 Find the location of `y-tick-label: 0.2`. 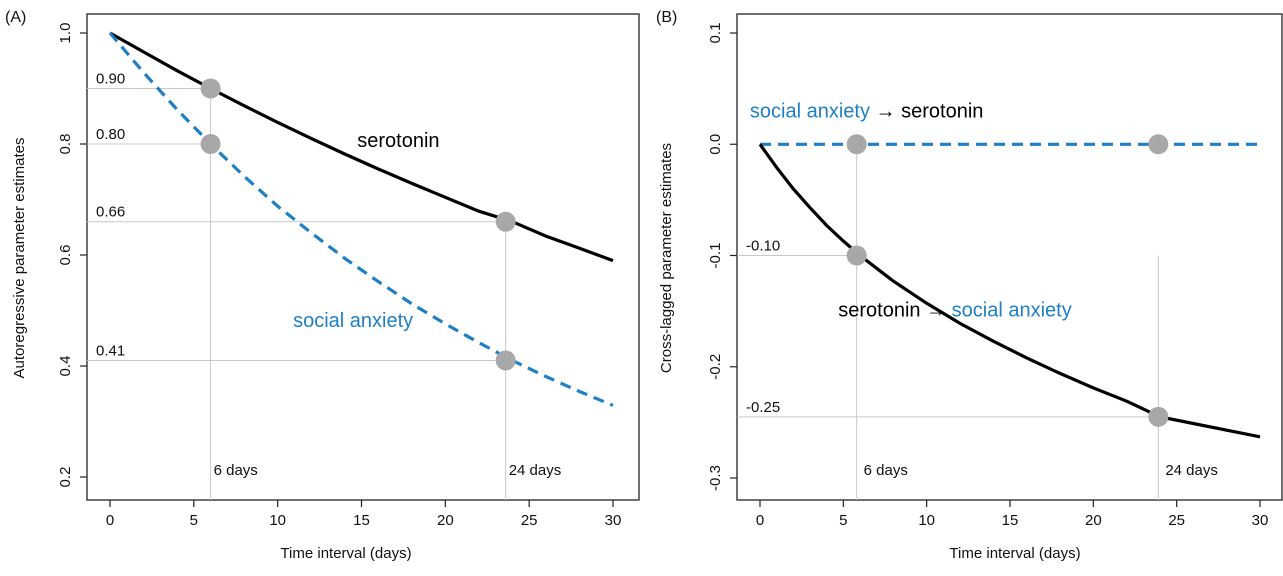

y-tick-label: 0.2 is located at coordinates (65, 477).